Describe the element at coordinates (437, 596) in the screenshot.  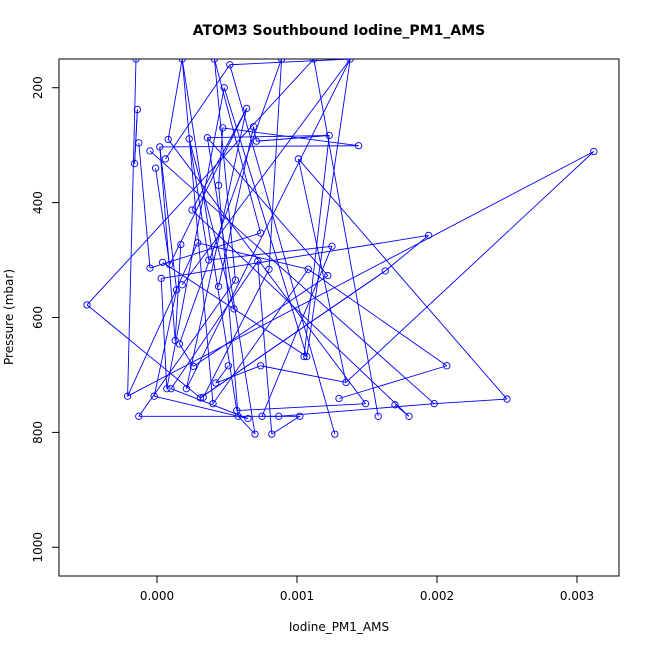
I see `x-tick-label: 0.002` at that location.